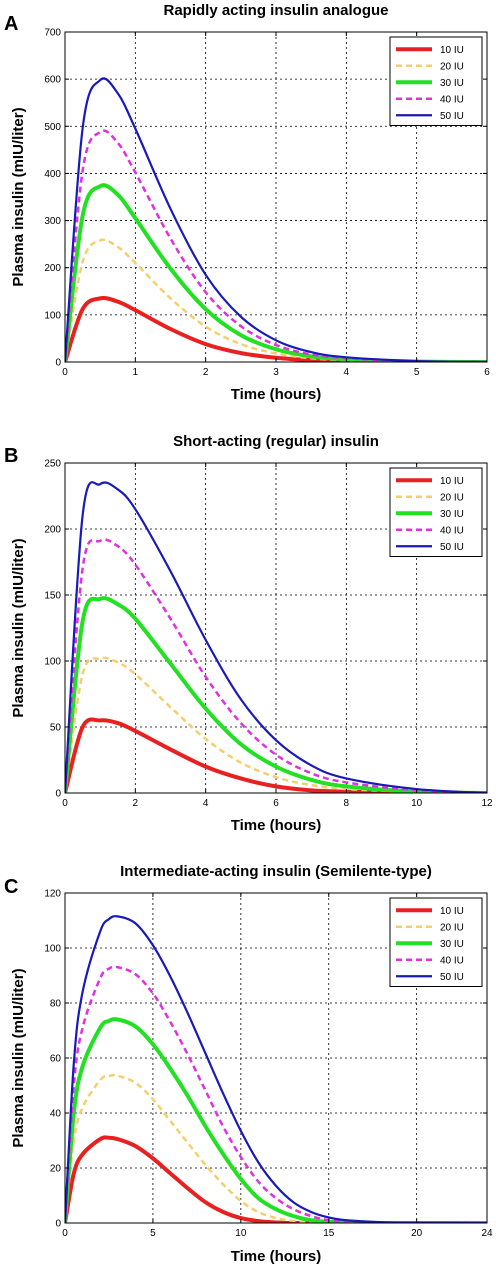 This screenshot has height=1280, width=496. Describe the element at coordinates (136, 372) in the screenshot. I see `x-tick-label: 1` at that location.